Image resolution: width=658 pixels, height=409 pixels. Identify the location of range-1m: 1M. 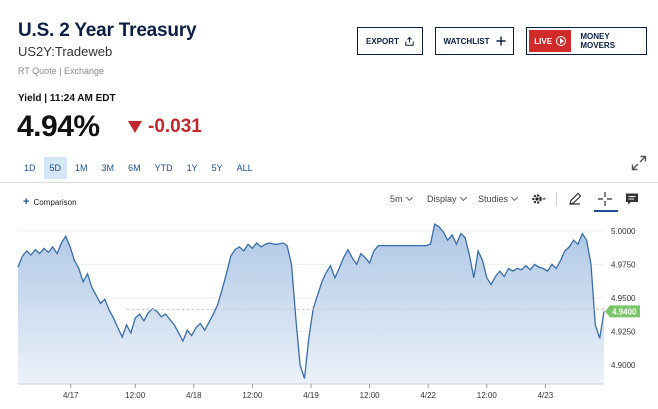
(81, 168).